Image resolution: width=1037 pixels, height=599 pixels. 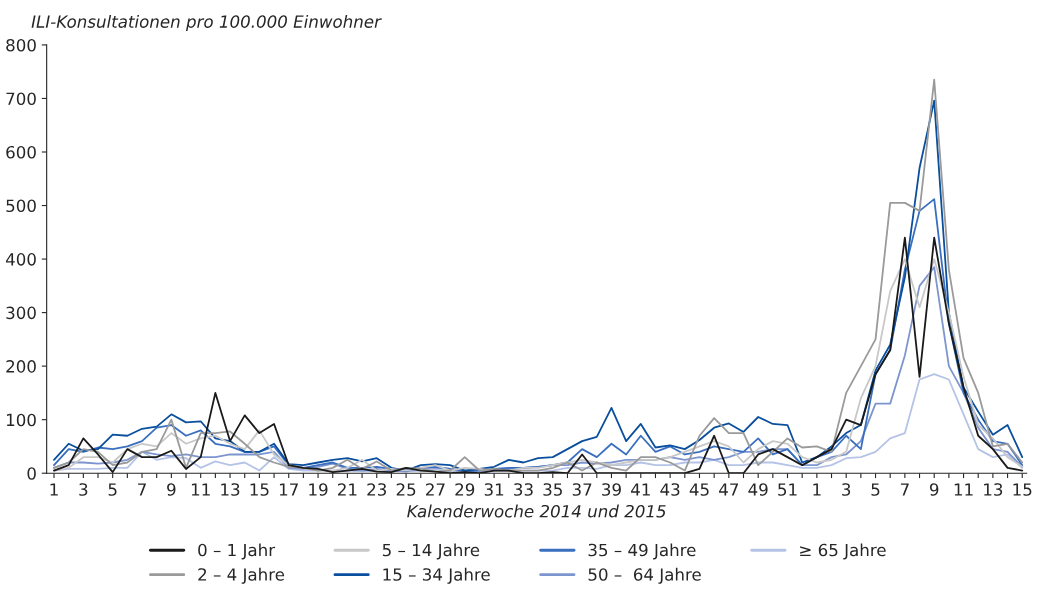 I want to click on y-tick-label: 500, so click(x=21, y=206).